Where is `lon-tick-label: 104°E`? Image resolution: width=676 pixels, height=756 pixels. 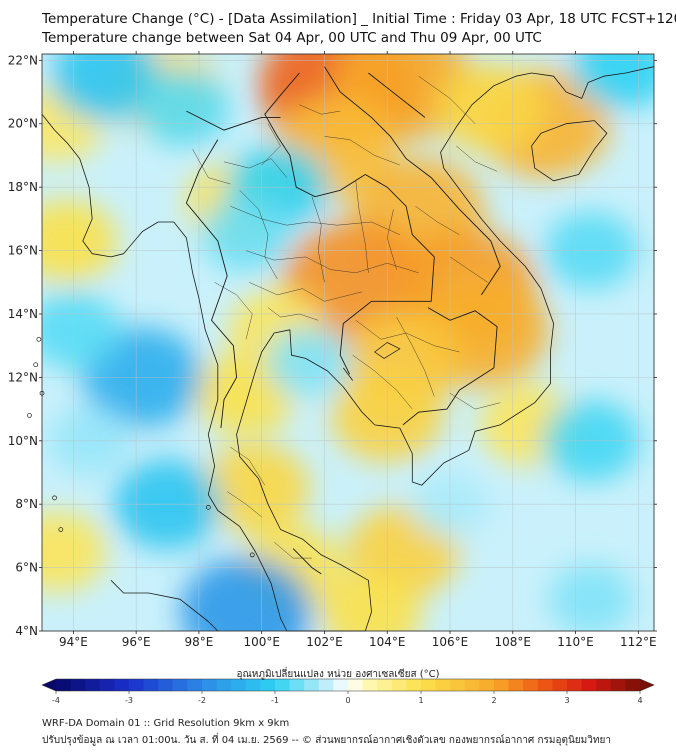
lon-tick-label: 104°E is located at coordinates (387, 642).